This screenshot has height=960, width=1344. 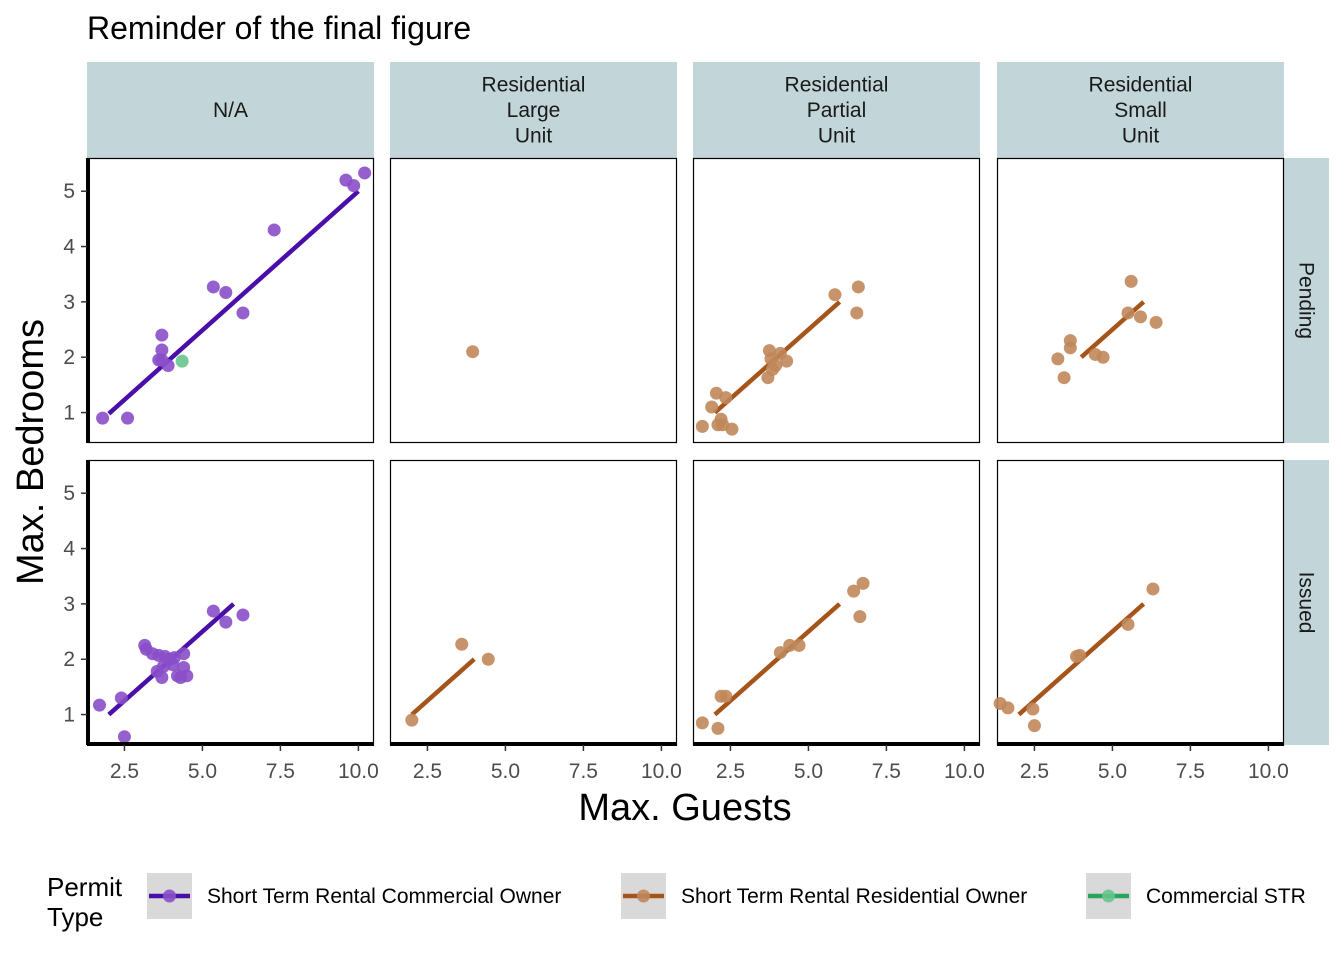 I want to click on facet-strip-pending: Pending, so click(x=1306, y=300).